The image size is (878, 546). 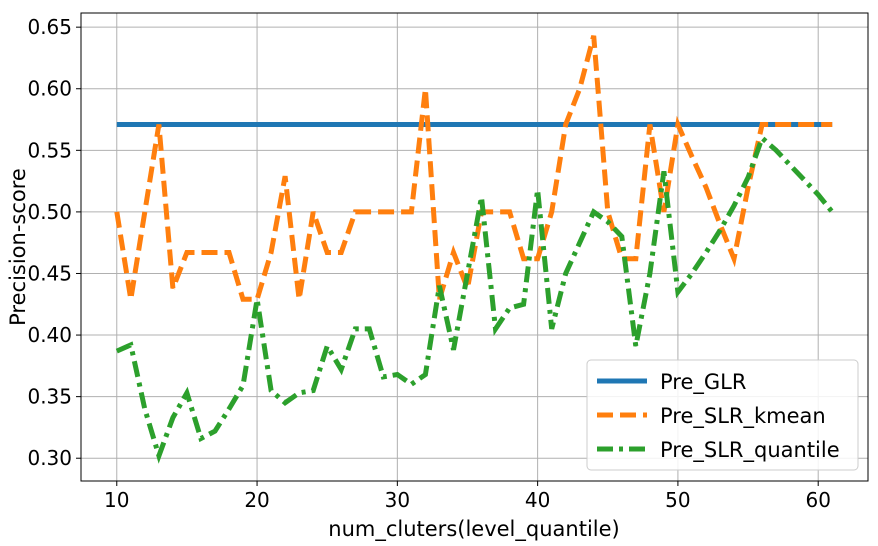 I want to click on x-axis-label: num_cluters(level_quantile), so click(x=473, y=529).